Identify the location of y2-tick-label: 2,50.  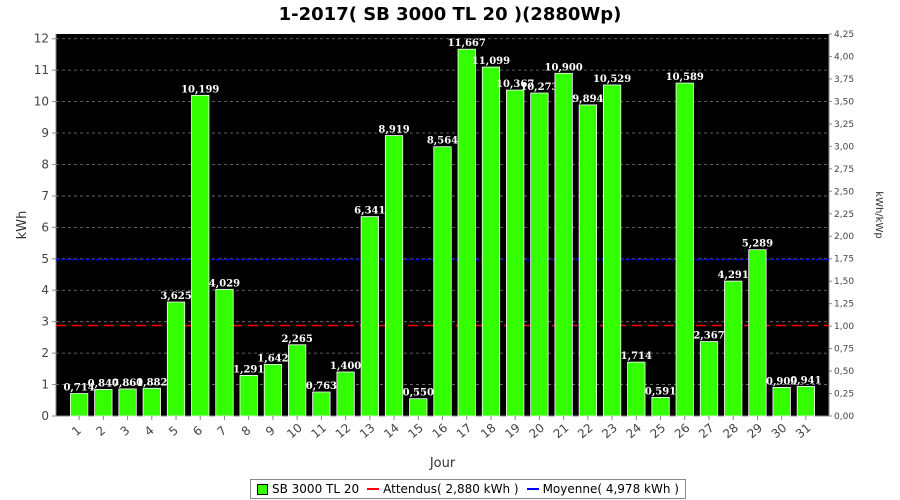
(844, 192).